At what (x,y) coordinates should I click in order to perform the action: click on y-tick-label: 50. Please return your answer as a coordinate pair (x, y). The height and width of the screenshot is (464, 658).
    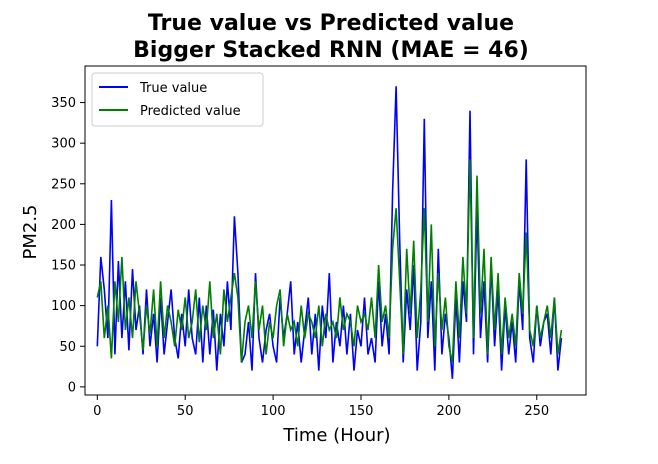
    Looking at the image, I should click on (67, 347).